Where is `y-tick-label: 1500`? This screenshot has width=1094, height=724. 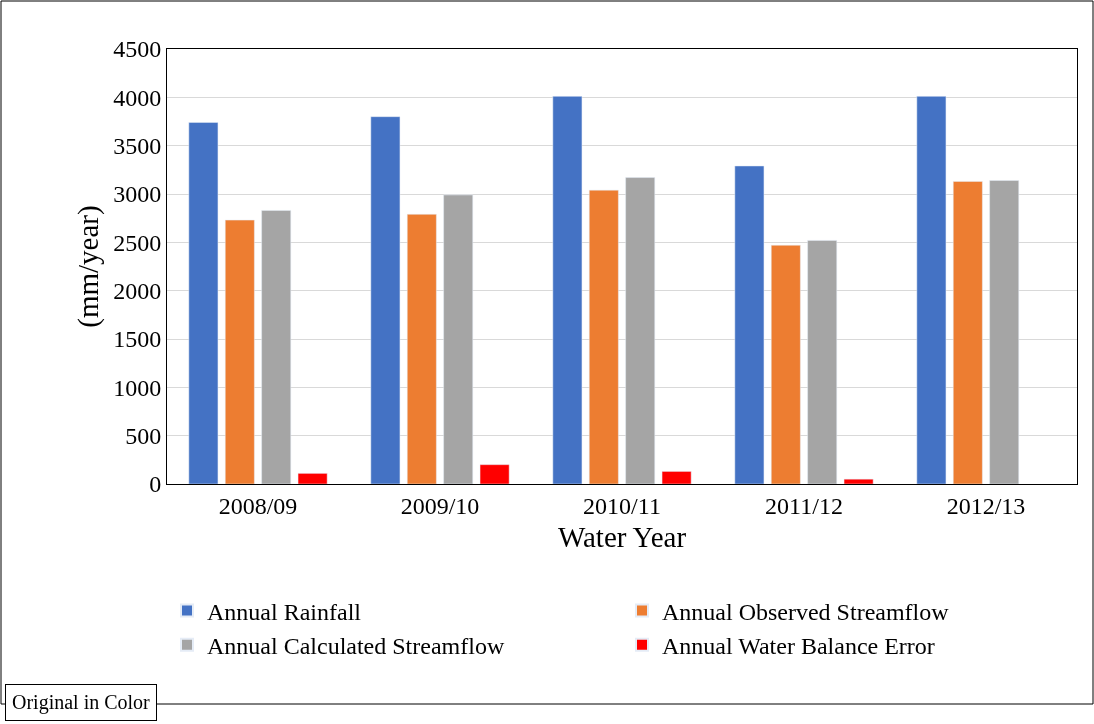
y-tick-label: 1500 is located at coordinates (137, 339).